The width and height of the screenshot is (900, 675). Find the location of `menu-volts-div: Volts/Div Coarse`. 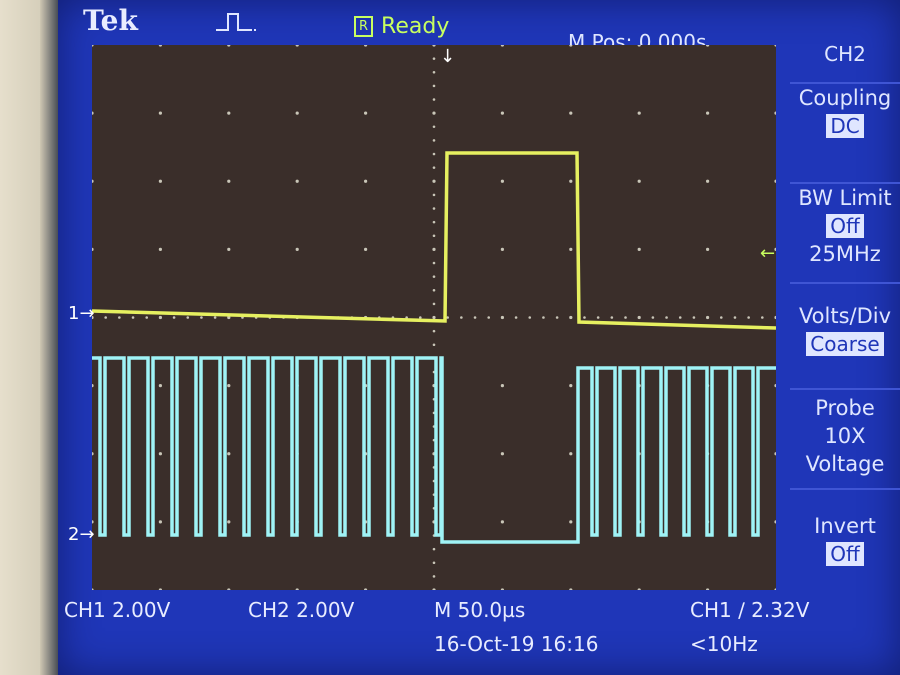

menu-volts-div: Volts/Div Coarse is located at coordinates (845, 342).